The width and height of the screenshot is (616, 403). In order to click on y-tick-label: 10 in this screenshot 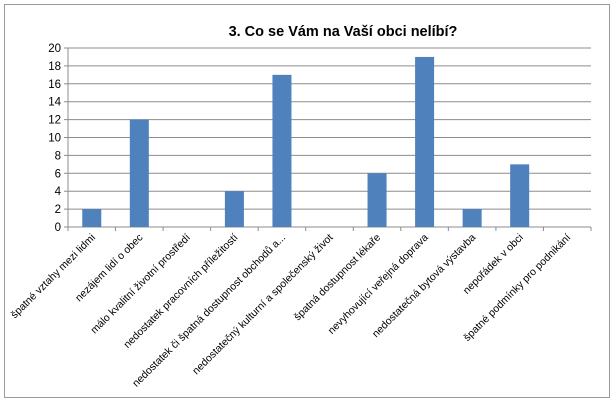, I will do `click(54, 139)`.